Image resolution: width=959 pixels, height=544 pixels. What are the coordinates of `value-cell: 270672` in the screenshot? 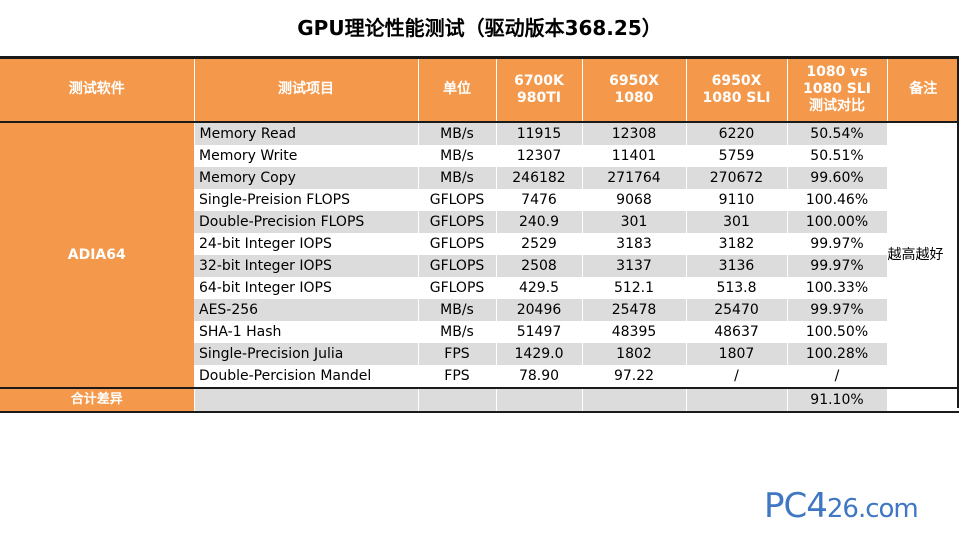 It's located at (736, 177).